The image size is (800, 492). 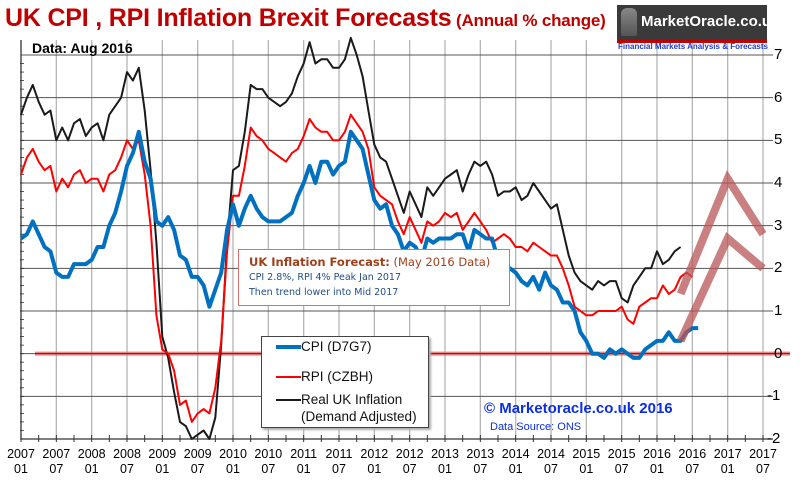 I want to click on x-tick-label: 2011 01, so click(x=304, y=462).